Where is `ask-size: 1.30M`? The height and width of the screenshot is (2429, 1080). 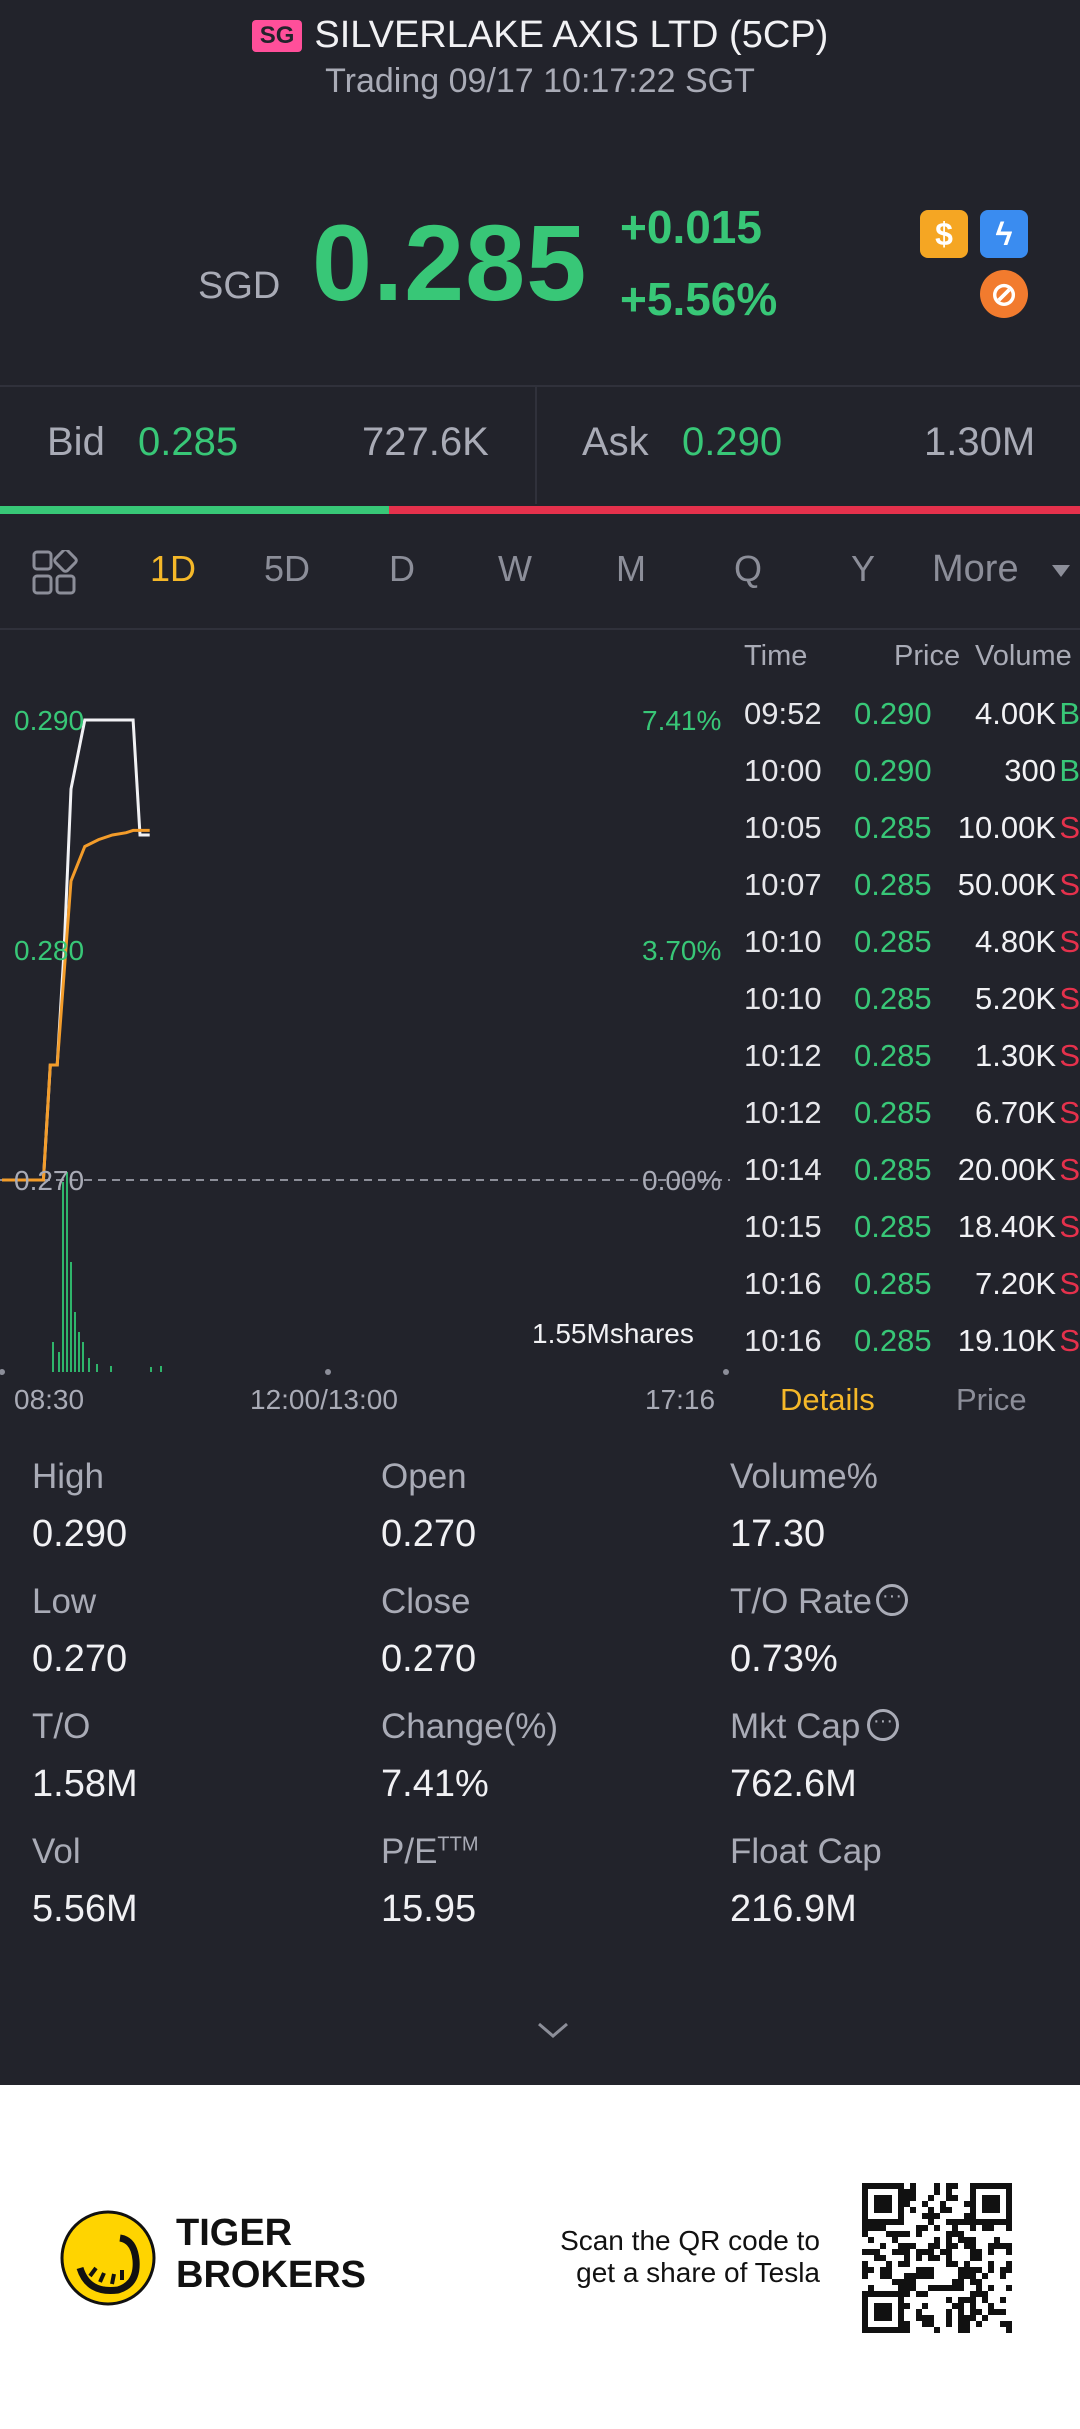
ask-size: 1.30M is located at coordinates (980, 442).